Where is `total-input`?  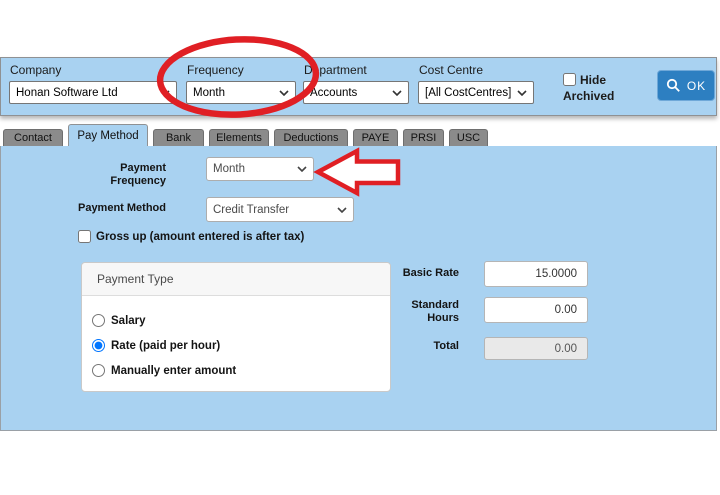 total-input is located at coordinates (536, 348).